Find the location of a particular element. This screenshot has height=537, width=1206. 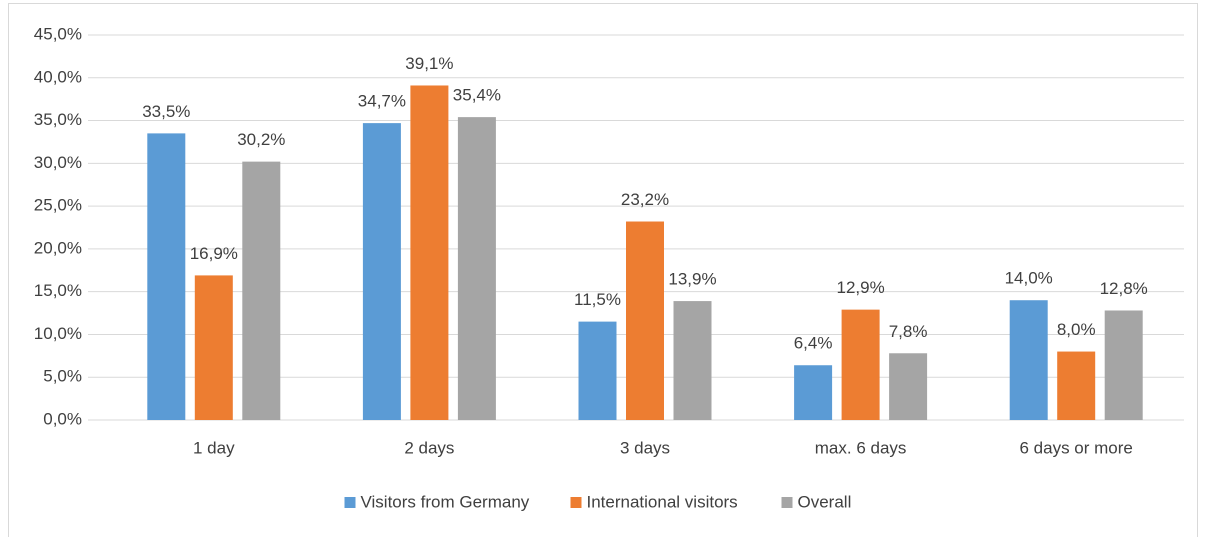

y-tick-label: 10,0% is located at coordinates (58, 333).